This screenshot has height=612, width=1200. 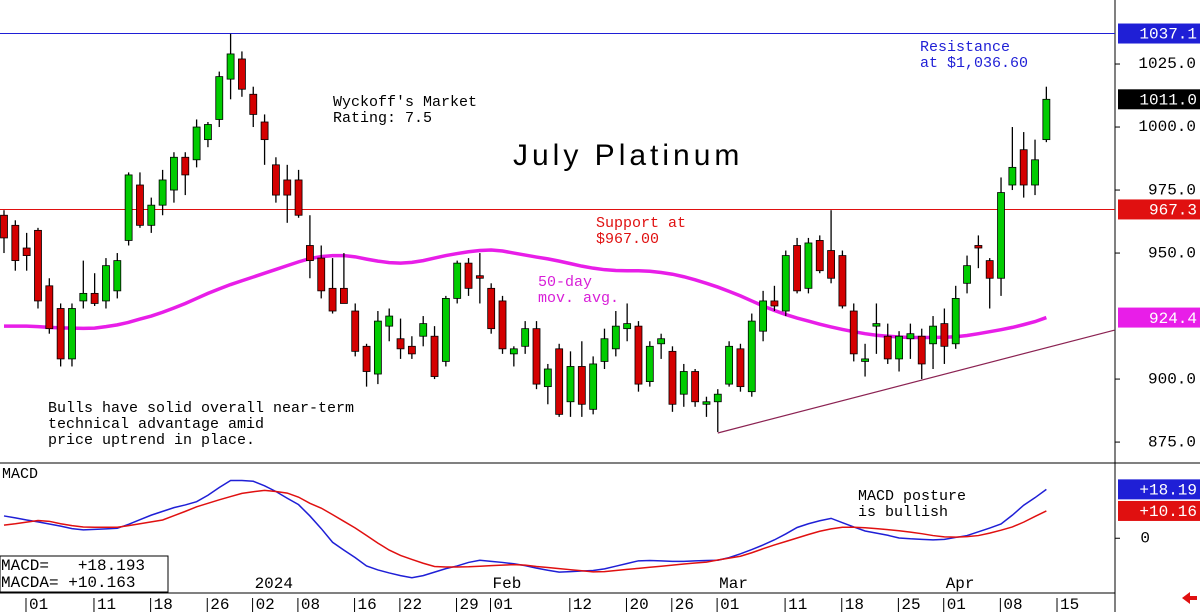 I want to click on x-tick-label: 12, so click(x=582, y=604).